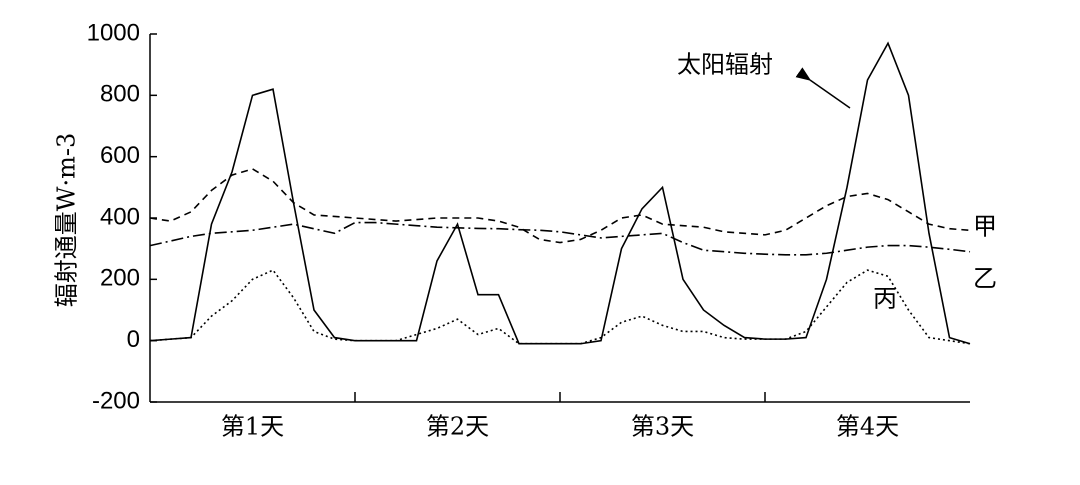 The height and width of the screenshot is (485, 1080). Describe the element at coordinates (113, 32) in the screenshot. I see `y-tick-label: 1000` at that location.